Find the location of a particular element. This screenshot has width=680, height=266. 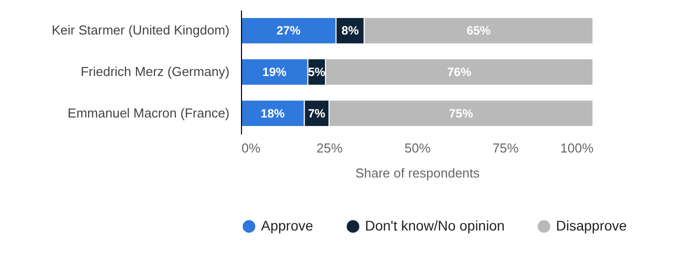

x-tick-label: 100% is located at coordinates (577, 148).